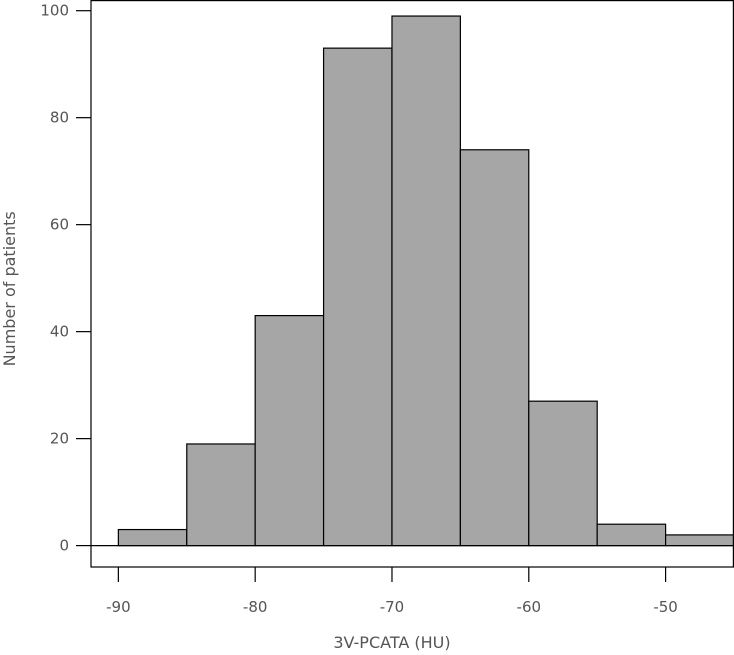 Image resolution: width=734 pixels, height=655 pixels. I want to click on x-tick-label: -70, so click(392, 607).